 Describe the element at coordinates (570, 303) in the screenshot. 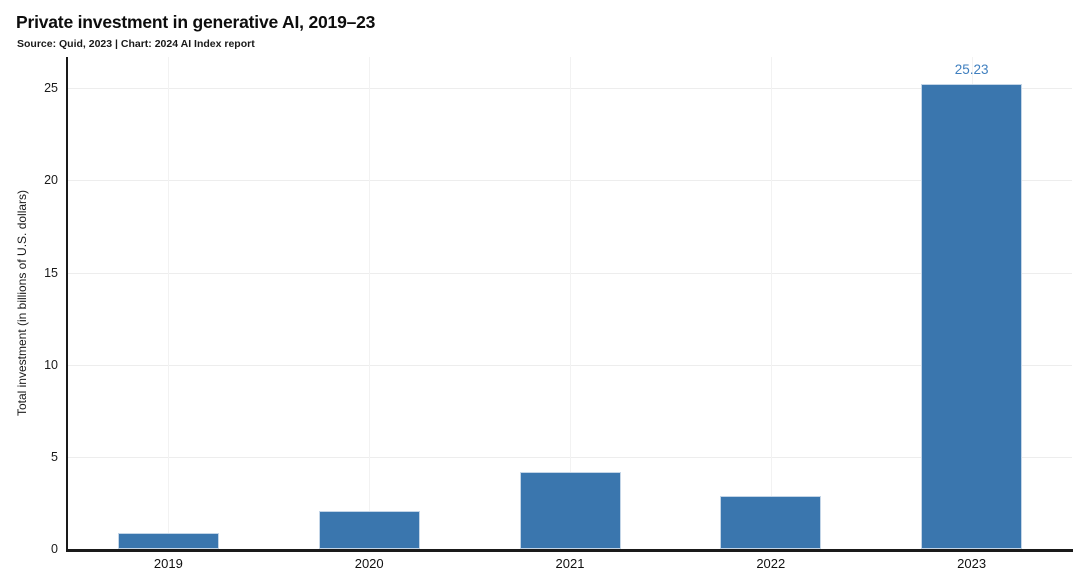

I see `vertical-gridline-2021` at that location.